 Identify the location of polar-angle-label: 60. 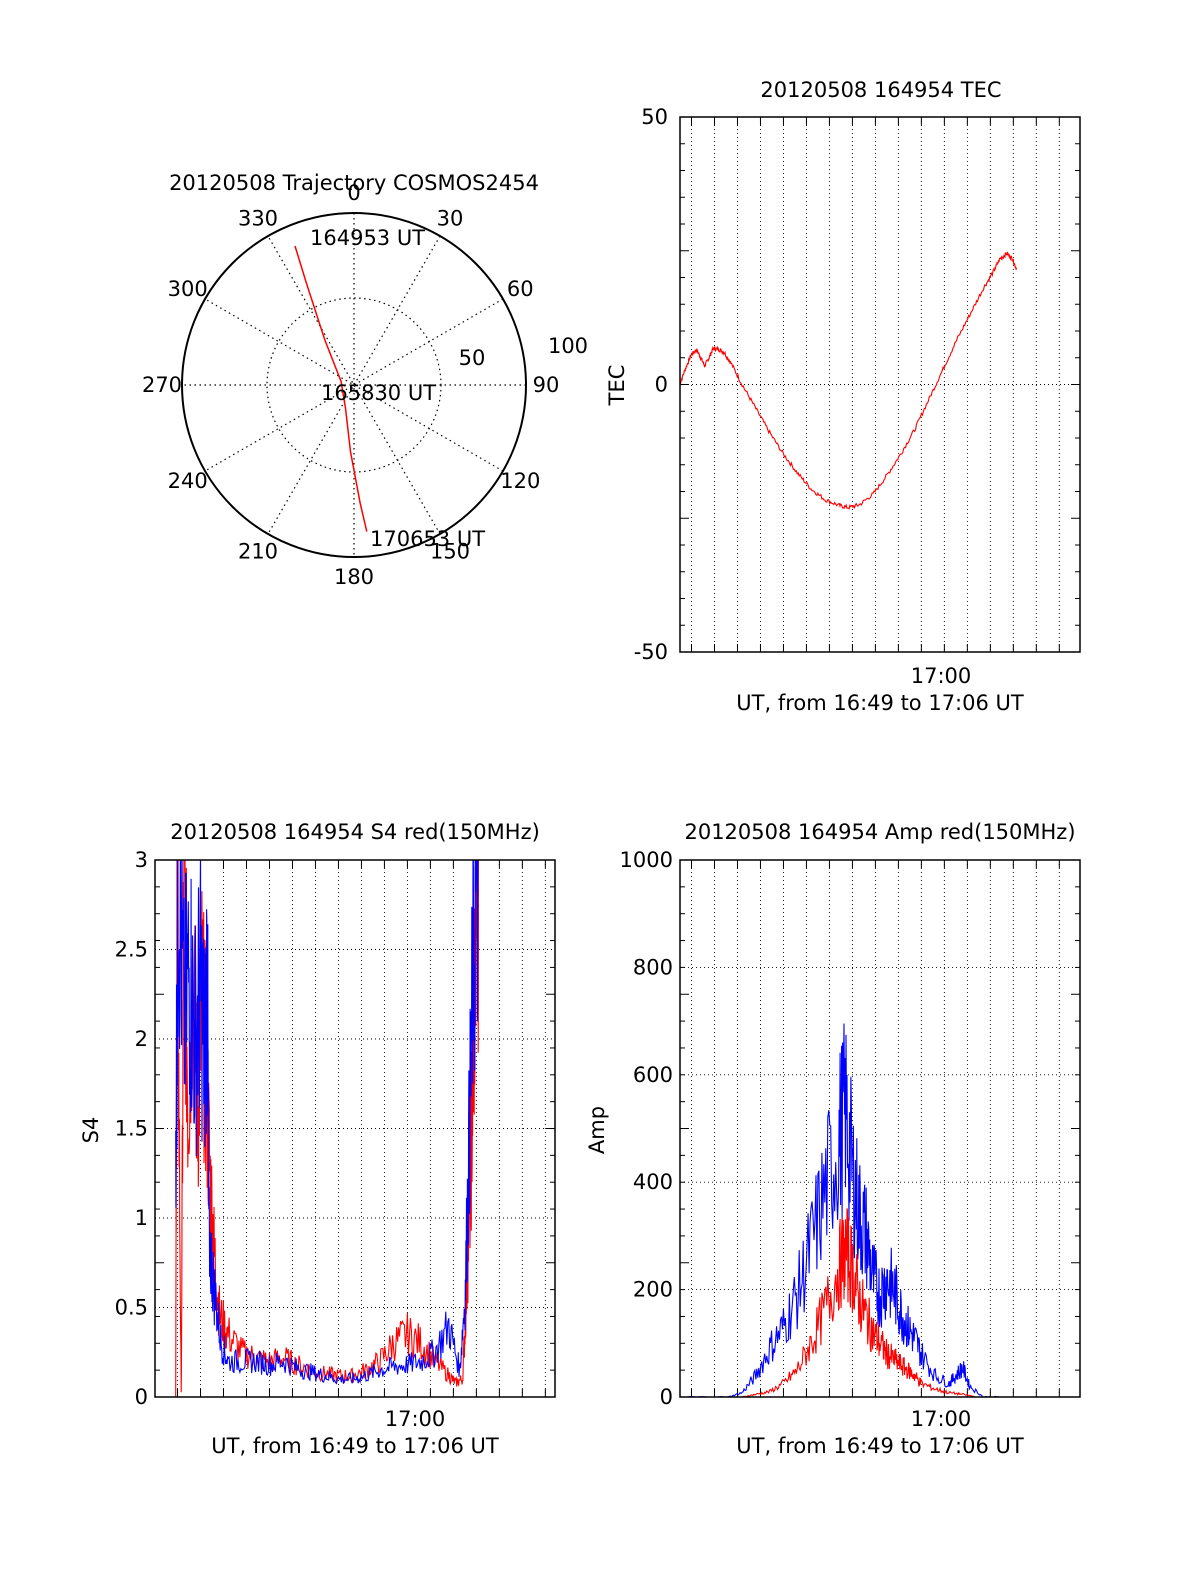
(520, 289).